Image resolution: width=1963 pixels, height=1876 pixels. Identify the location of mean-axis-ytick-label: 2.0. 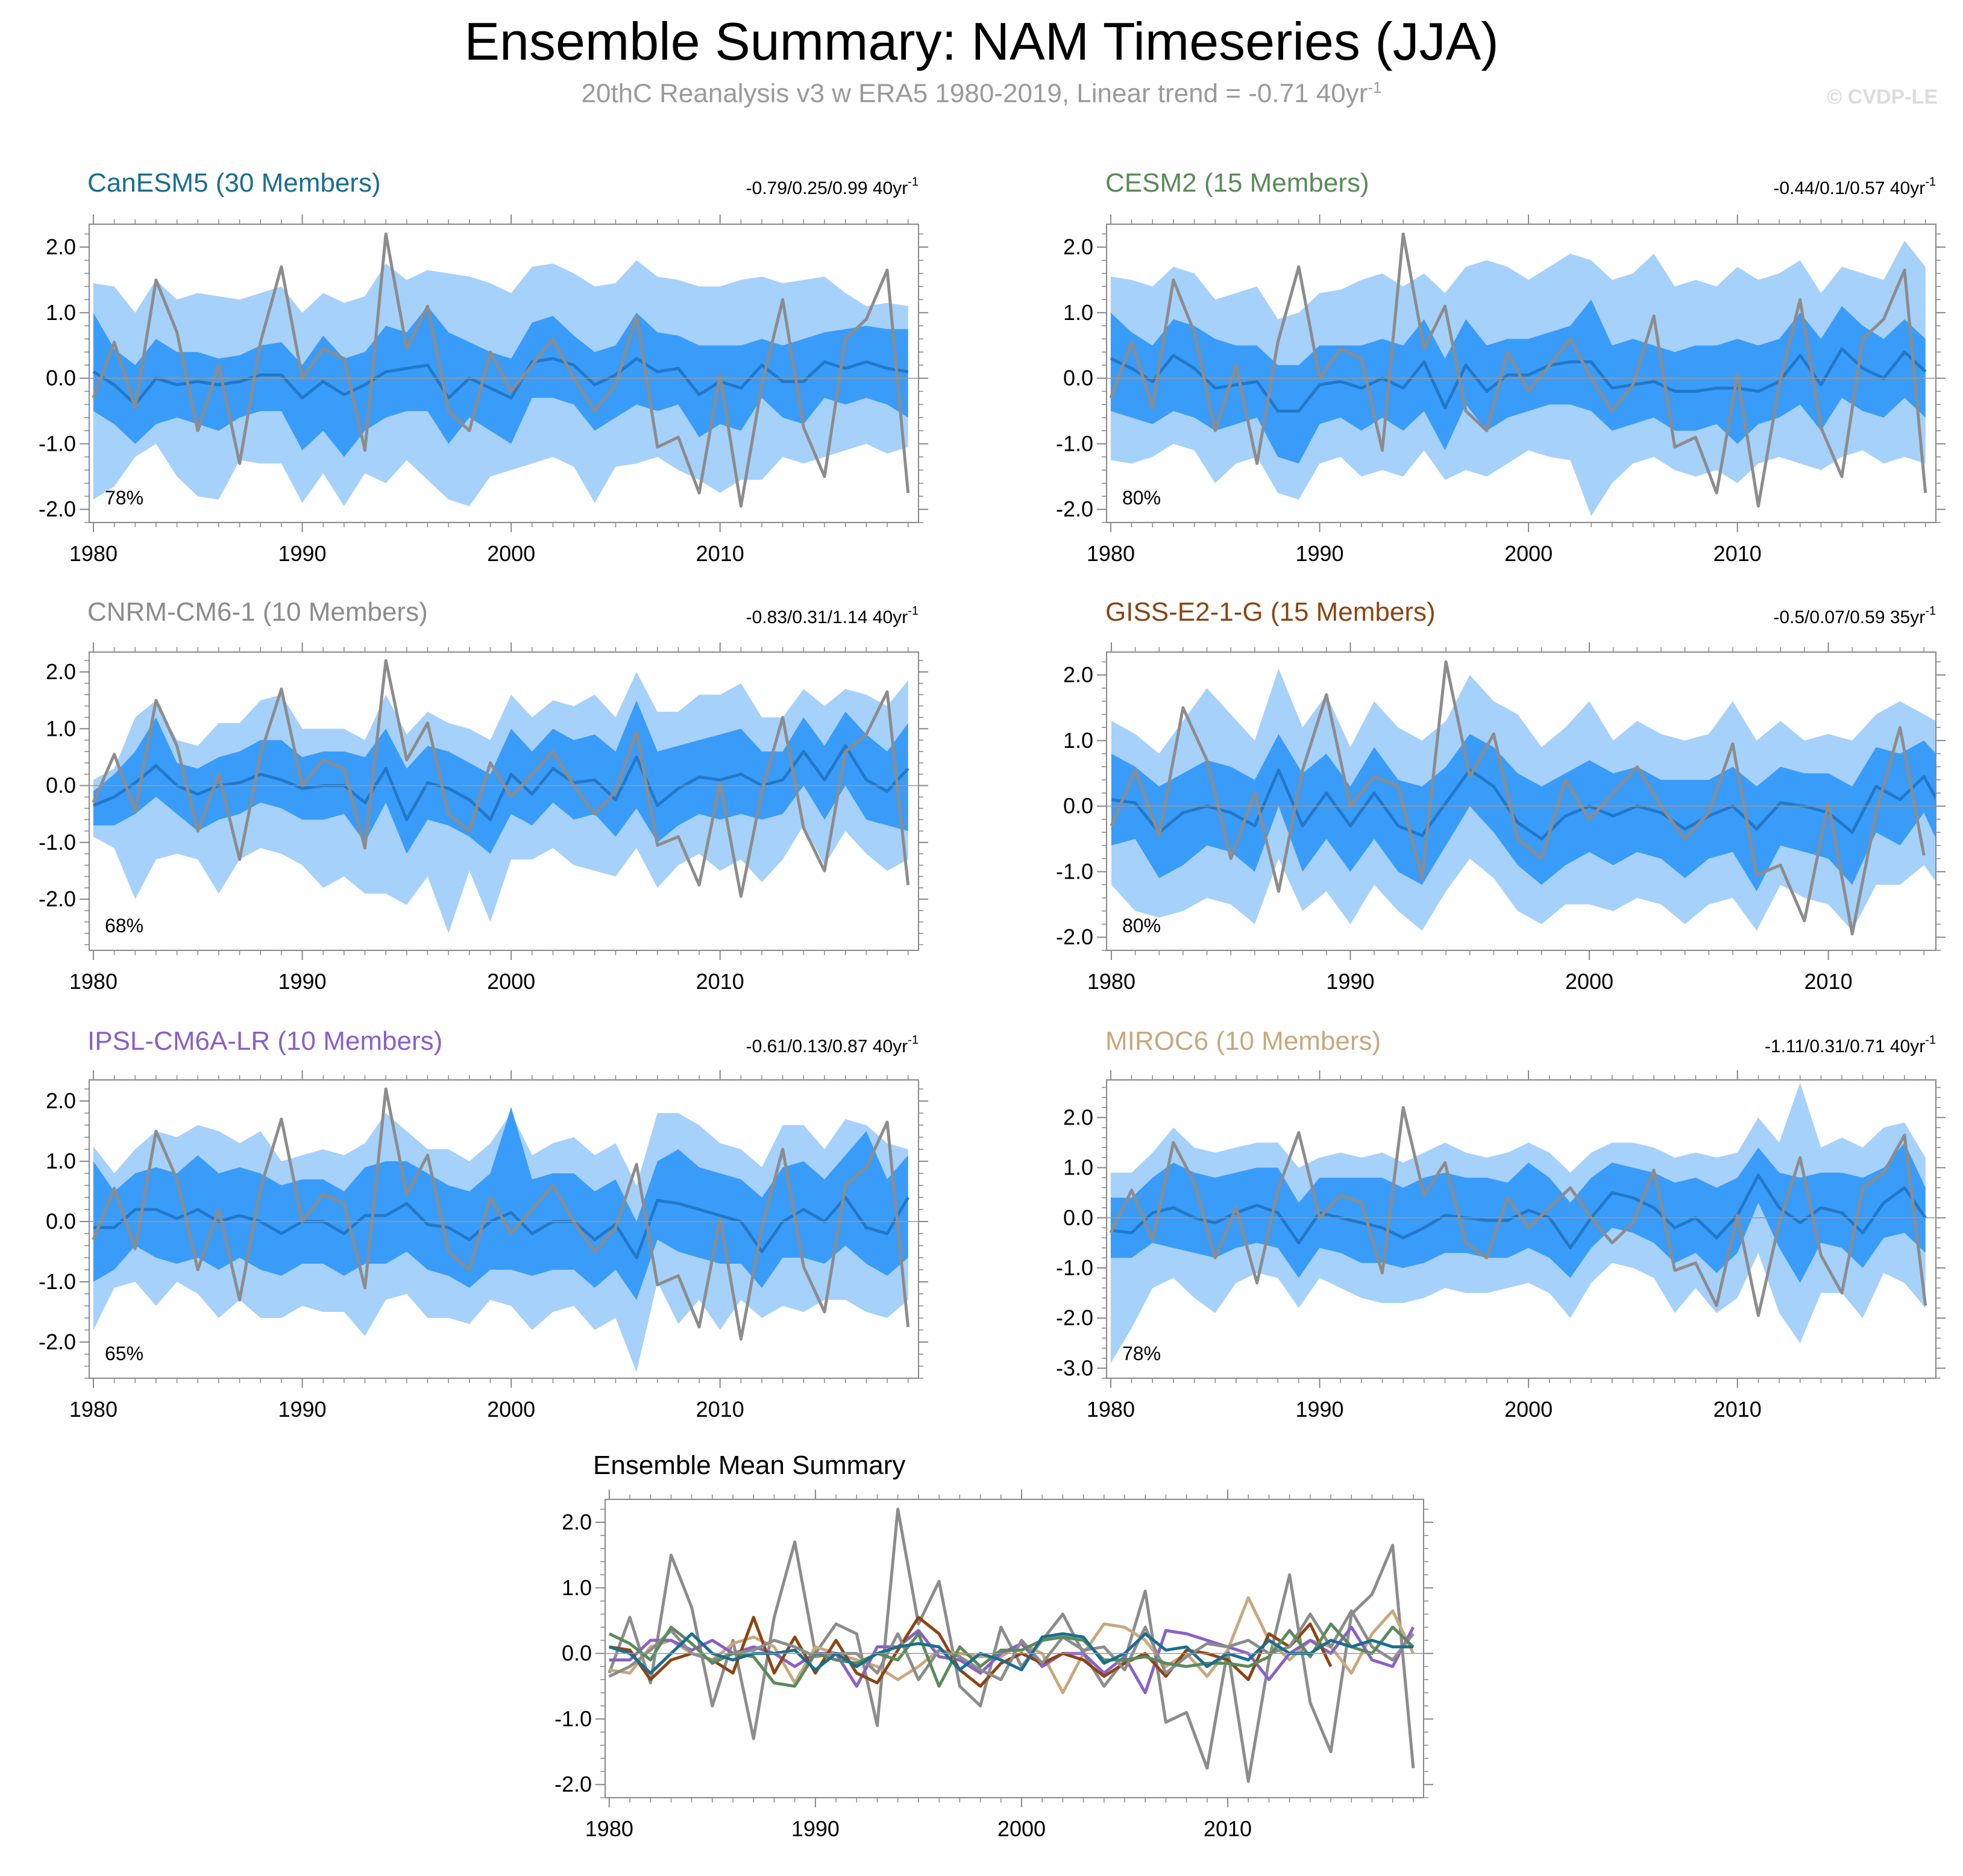
(577, 1522).